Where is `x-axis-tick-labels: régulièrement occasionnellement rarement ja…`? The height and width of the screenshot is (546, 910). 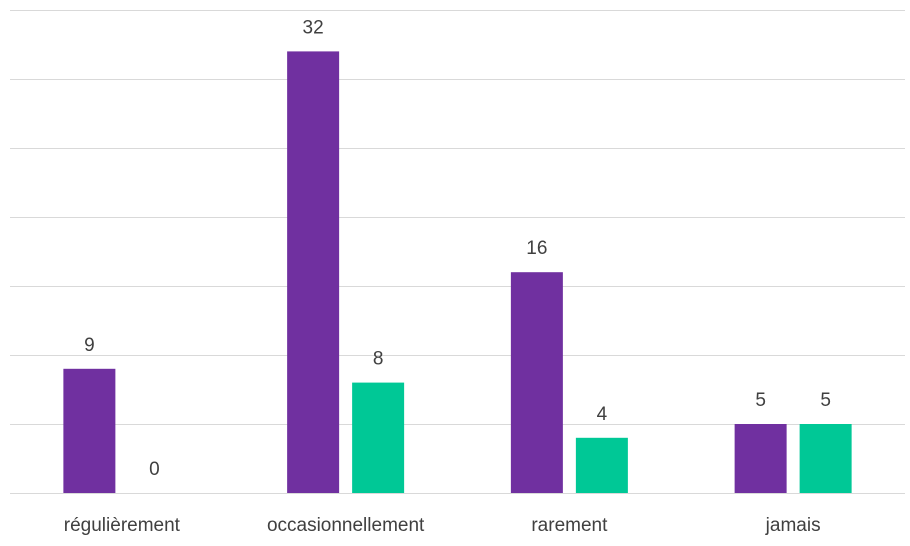 x-axis-tick-labels: régulièrement occasionnellement rarement ja… is located at coordinates (442, 525).